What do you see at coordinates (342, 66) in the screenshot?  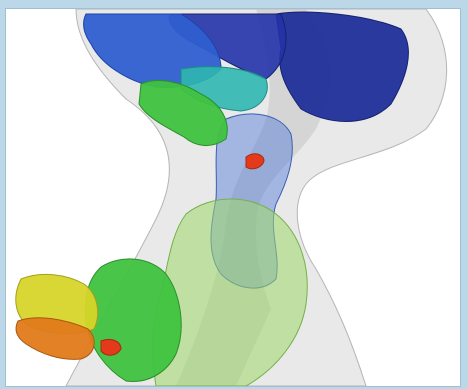 I see `dark-blue-segment` at bounding box center [342, 66].